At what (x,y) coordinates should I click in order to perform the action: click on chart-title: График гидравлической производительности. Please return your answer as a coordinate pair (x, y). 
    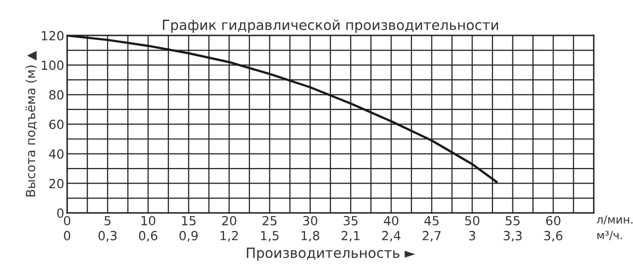
    Looking at the image, I should click on (330, 26).